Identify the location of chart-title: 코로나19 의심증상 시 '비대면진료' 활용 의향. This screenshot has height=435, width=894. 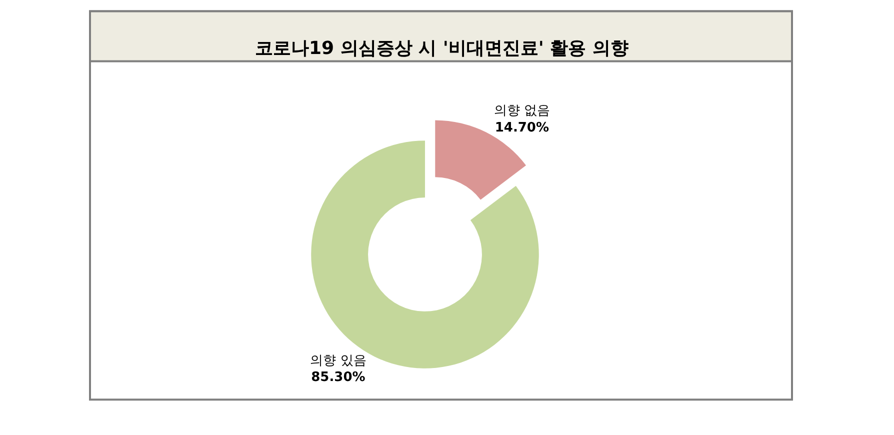
(441, 48).